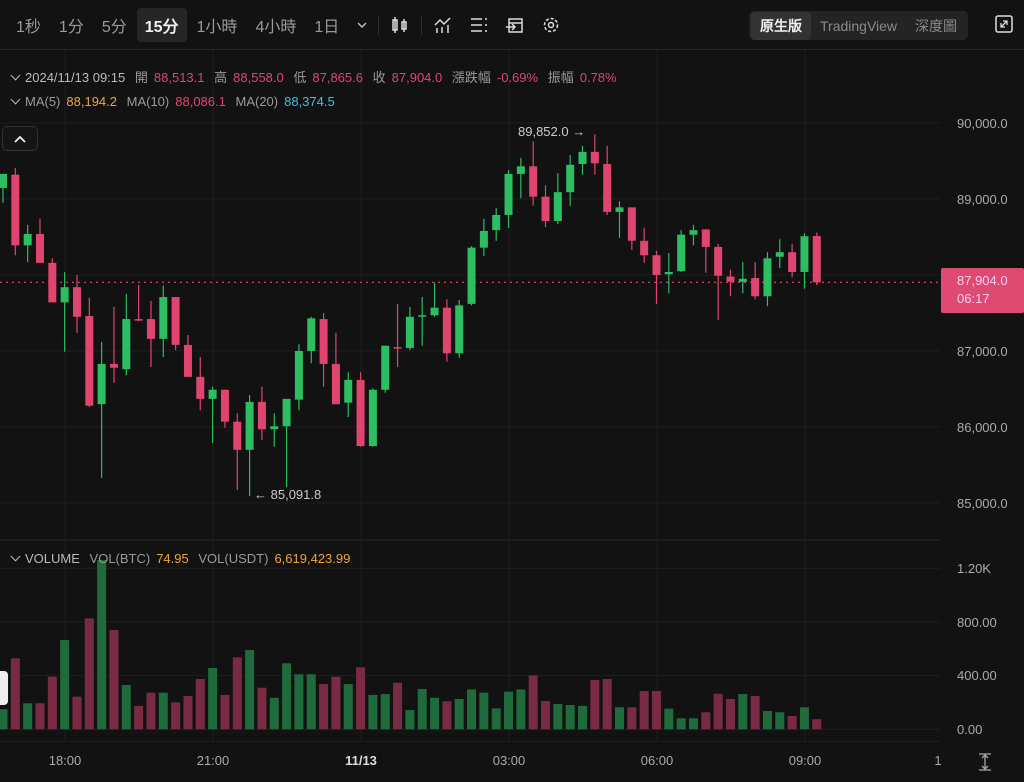  What do you see at coordinates (977, 622) in the screenshot?
I see `volume-tick: 800.00` at bounding box center [977, 622].